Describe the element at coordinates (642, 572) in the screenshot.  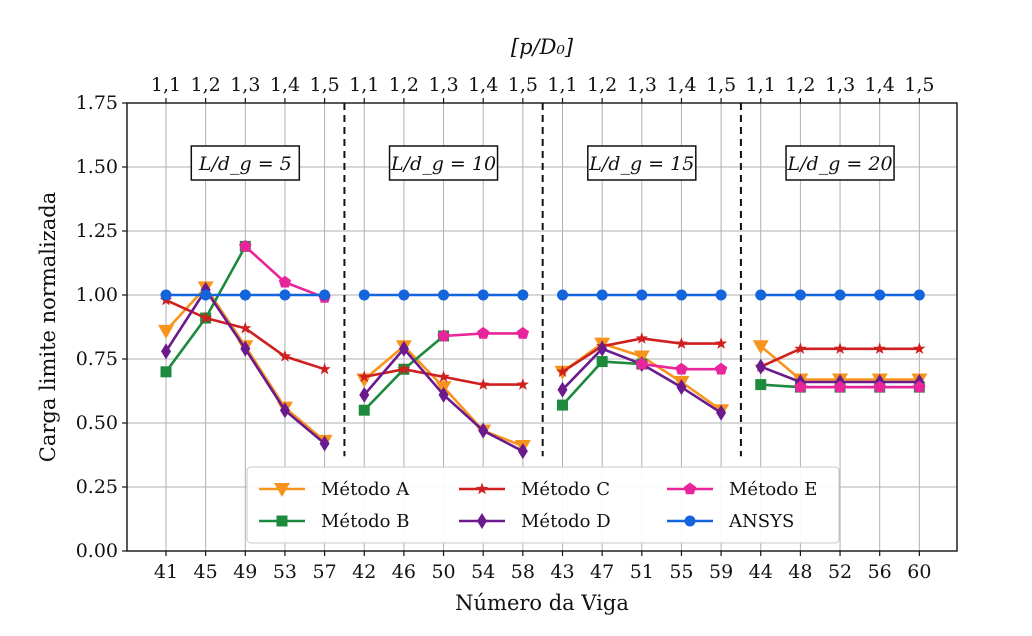
I see `x-tick-label: 51` at that location.